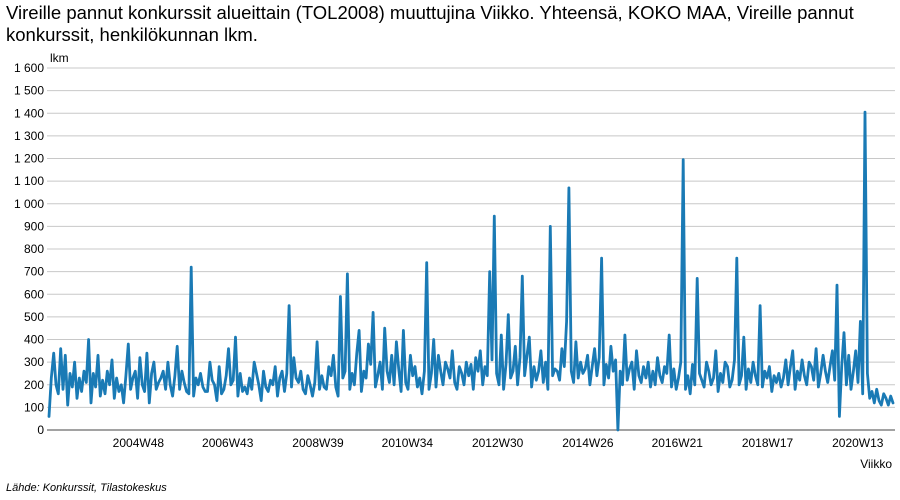 The width and height of the screenshot is (900, 500). What do you see at coordinates (34, 249) in the screenshot?
I see `y-tick-label: 800` at bounding box center [34, 249].